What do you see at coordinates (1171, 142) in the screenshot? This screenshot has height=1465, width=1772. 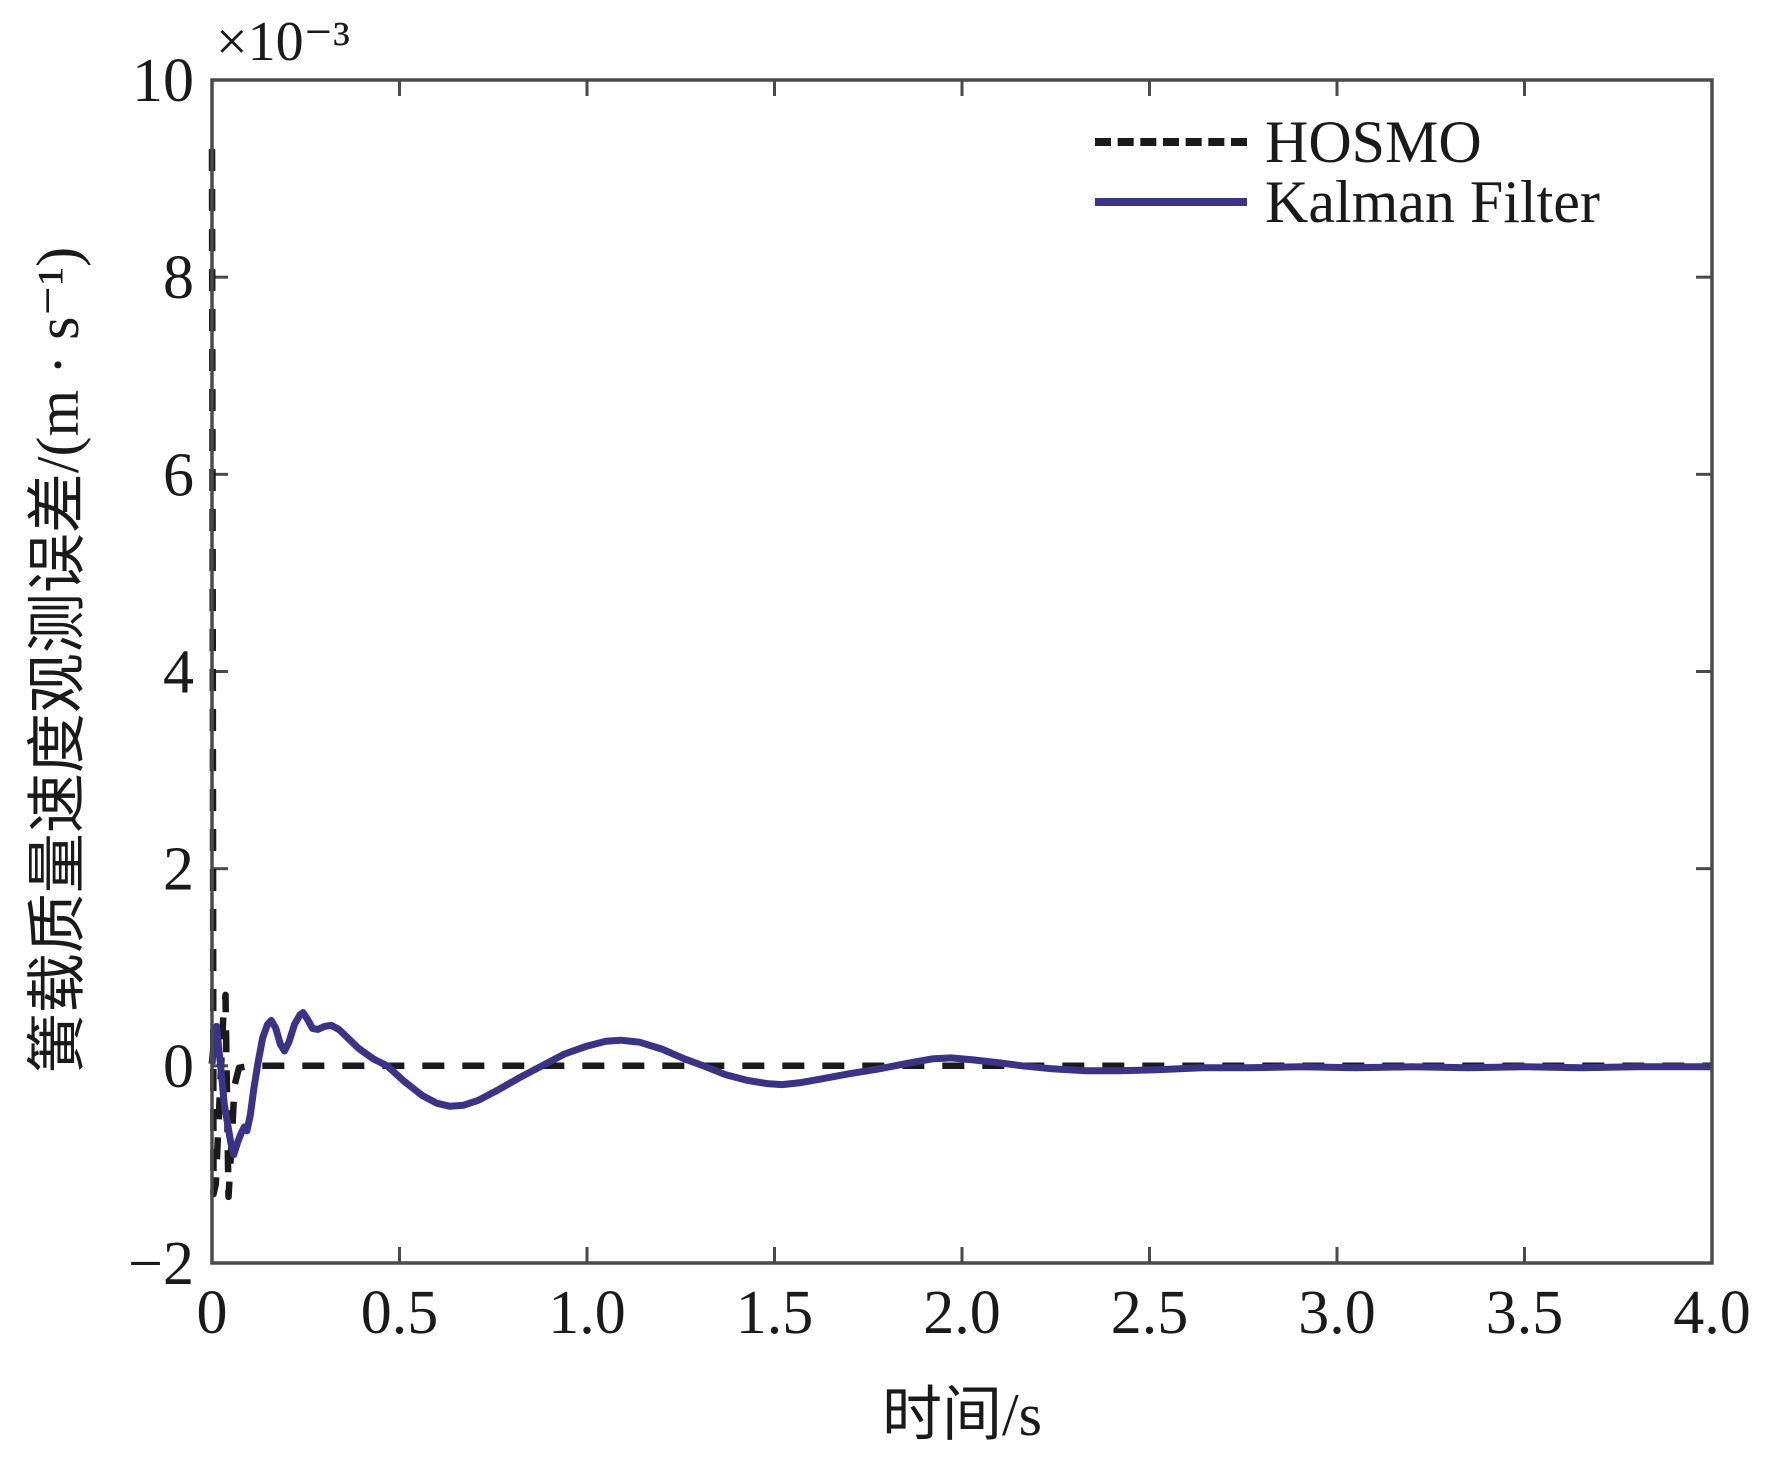 I see `hosmo-dashed-line-sample` at bounding box center [1171, 142].